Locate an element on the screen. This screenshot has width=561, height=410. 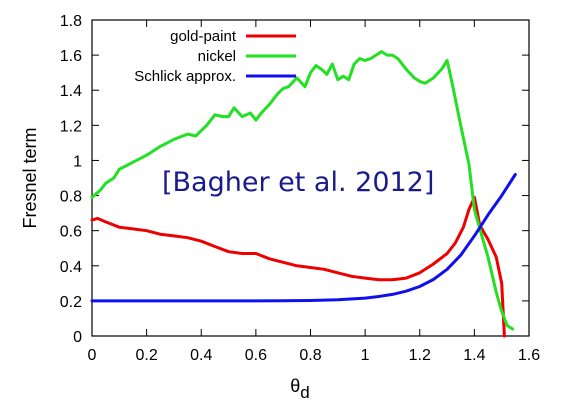
x-tick-label: 1.4 is located at coordinates (474, 355).